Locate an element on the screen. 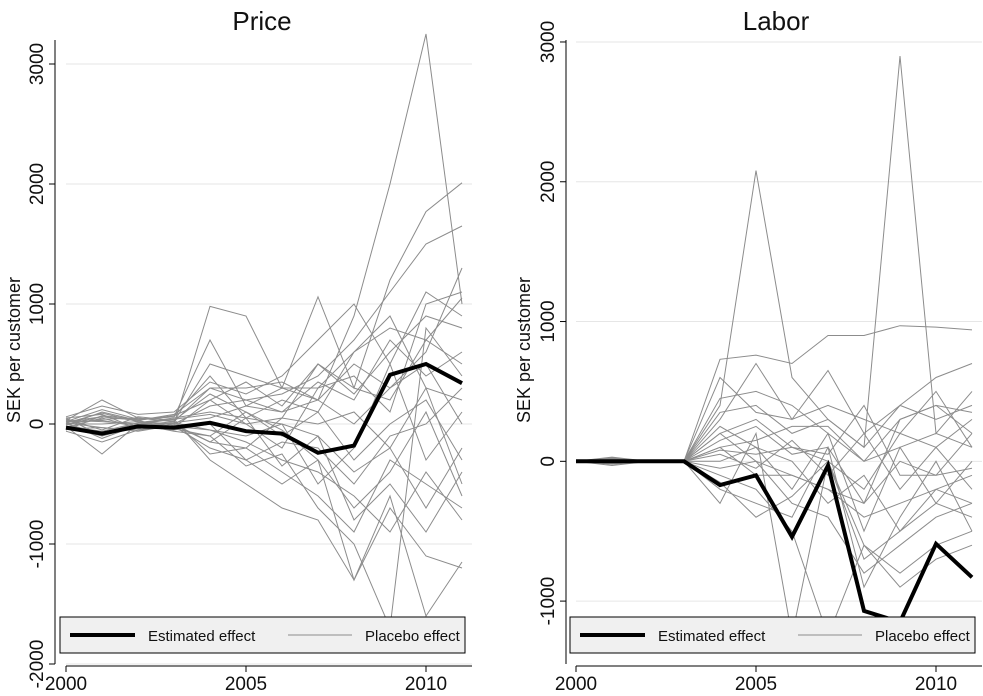 The width and height of the screenshot is (983, 696). price-y-axis-title: SEK per customer is located at coordinates (14, 350).